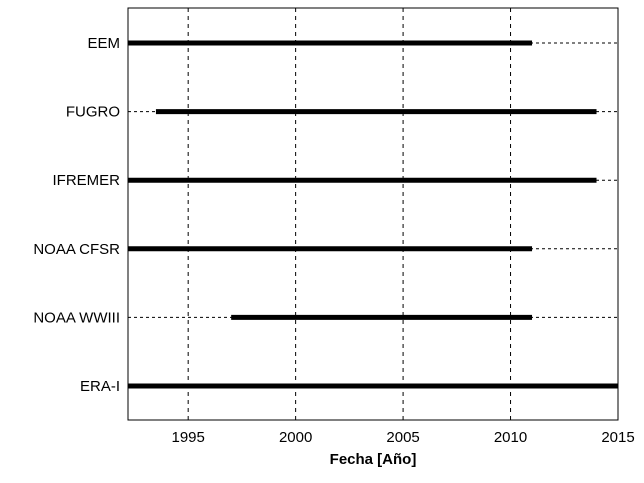 Image resolution: width=644 pixels, height=483 pixels. What do you see at coordinates (100, 386) in the screenshot?
I see `y-tick-label: ERA-I` at bounding box center [100, 386].